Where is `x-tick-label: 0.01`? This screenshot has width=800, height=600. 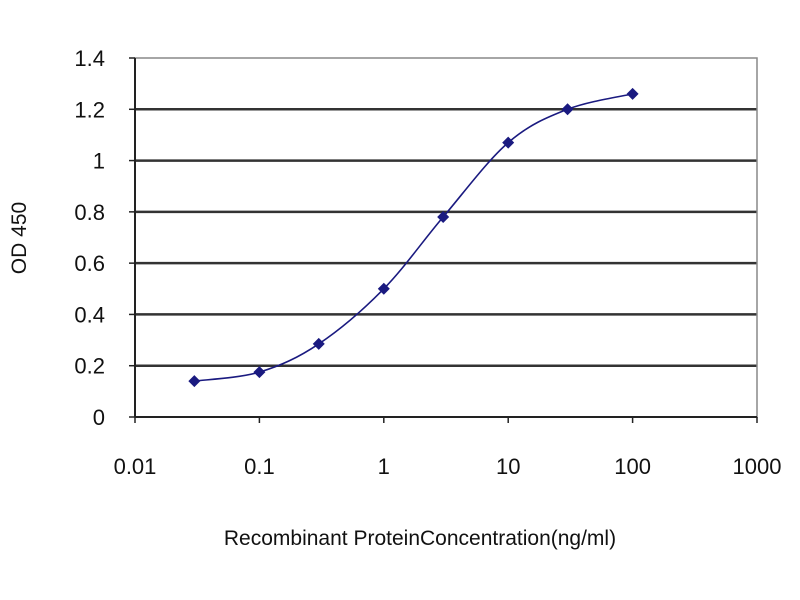
x-tick-label: 0.01 is located at coordinates (135, 466).